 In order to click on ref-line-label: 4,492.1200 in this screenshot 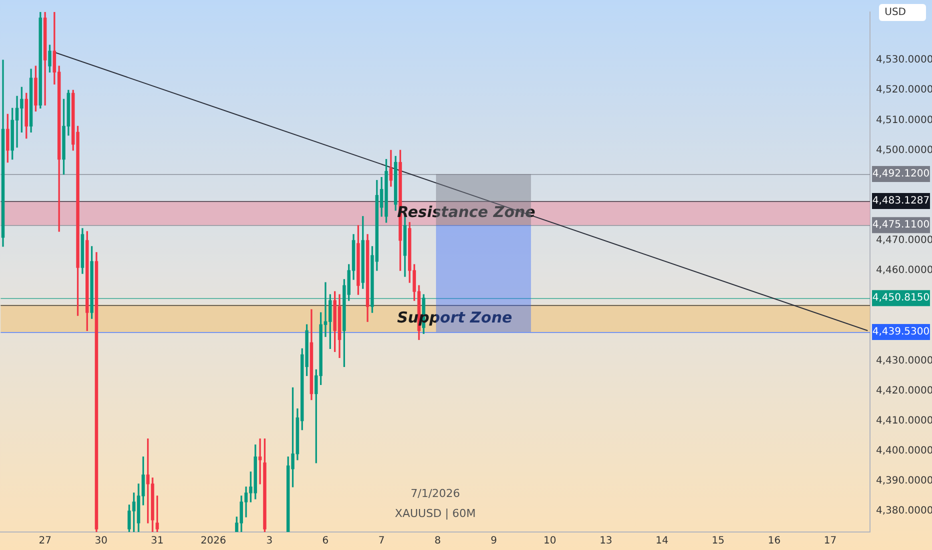, I will do `click(901, 174)`.